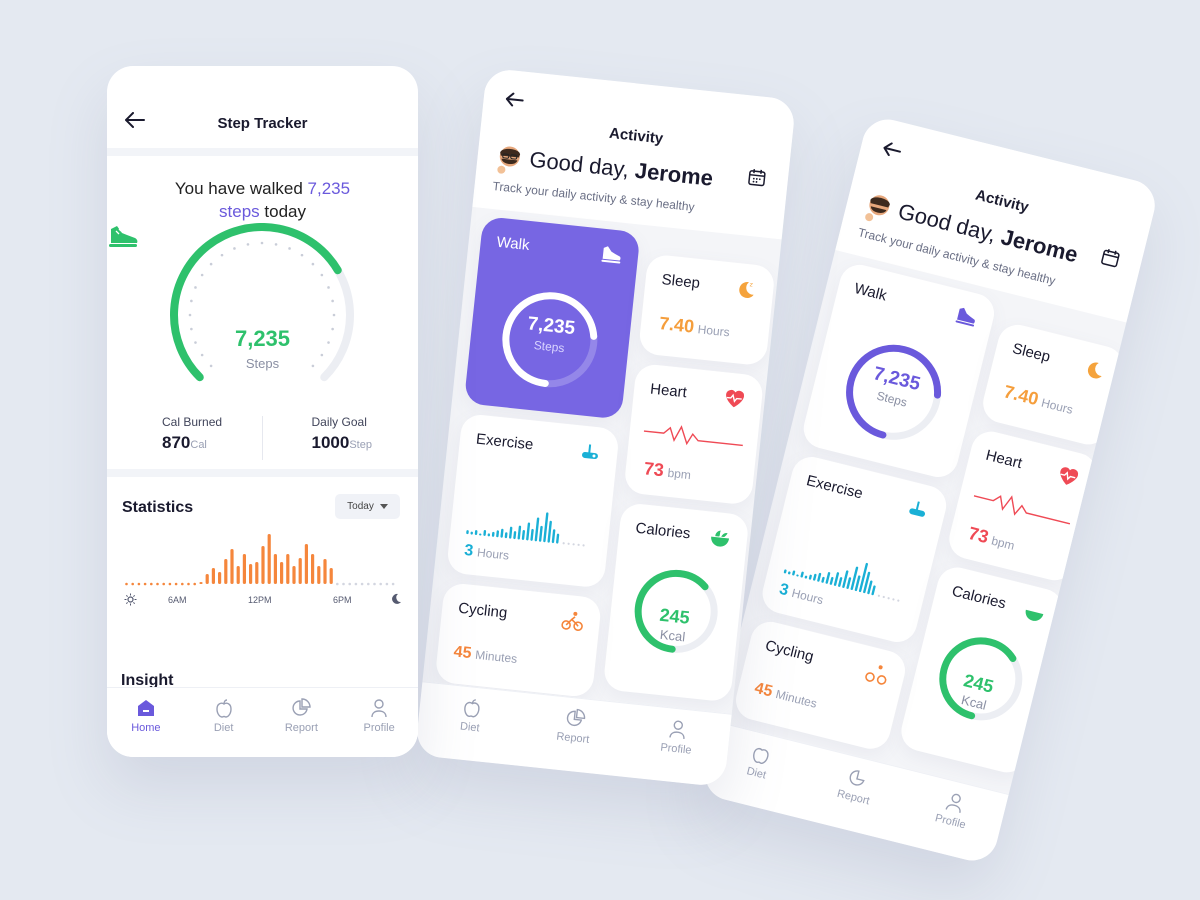 This screenshot has width=1200, height=900. I want to click on sleep-label: Sleep, so click(1031, 353).